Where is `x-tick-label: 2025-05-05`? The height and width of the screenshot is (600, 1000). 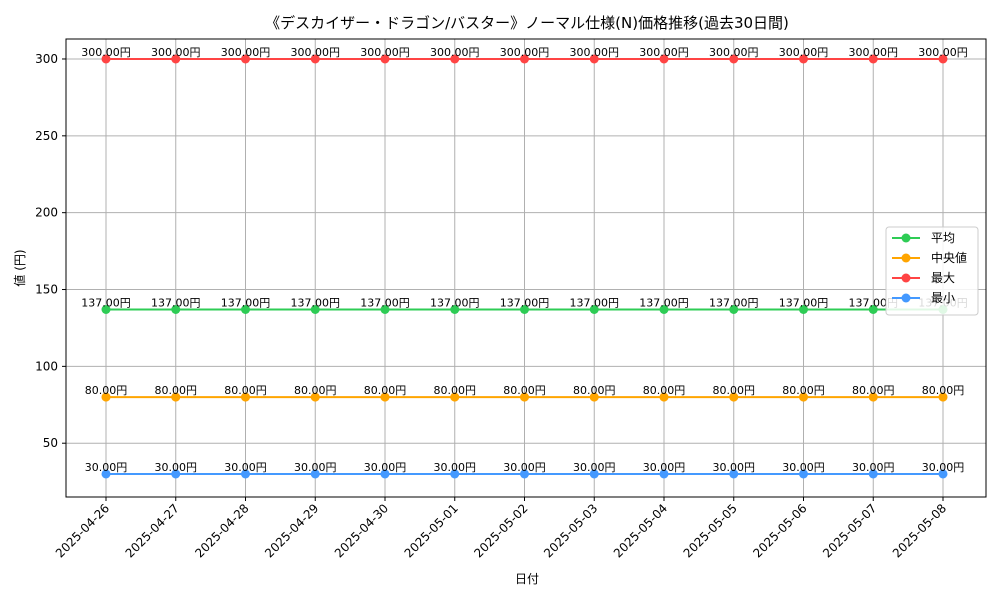
x-tick-label: 2025-05-05 is located at coordinates (710, 530).